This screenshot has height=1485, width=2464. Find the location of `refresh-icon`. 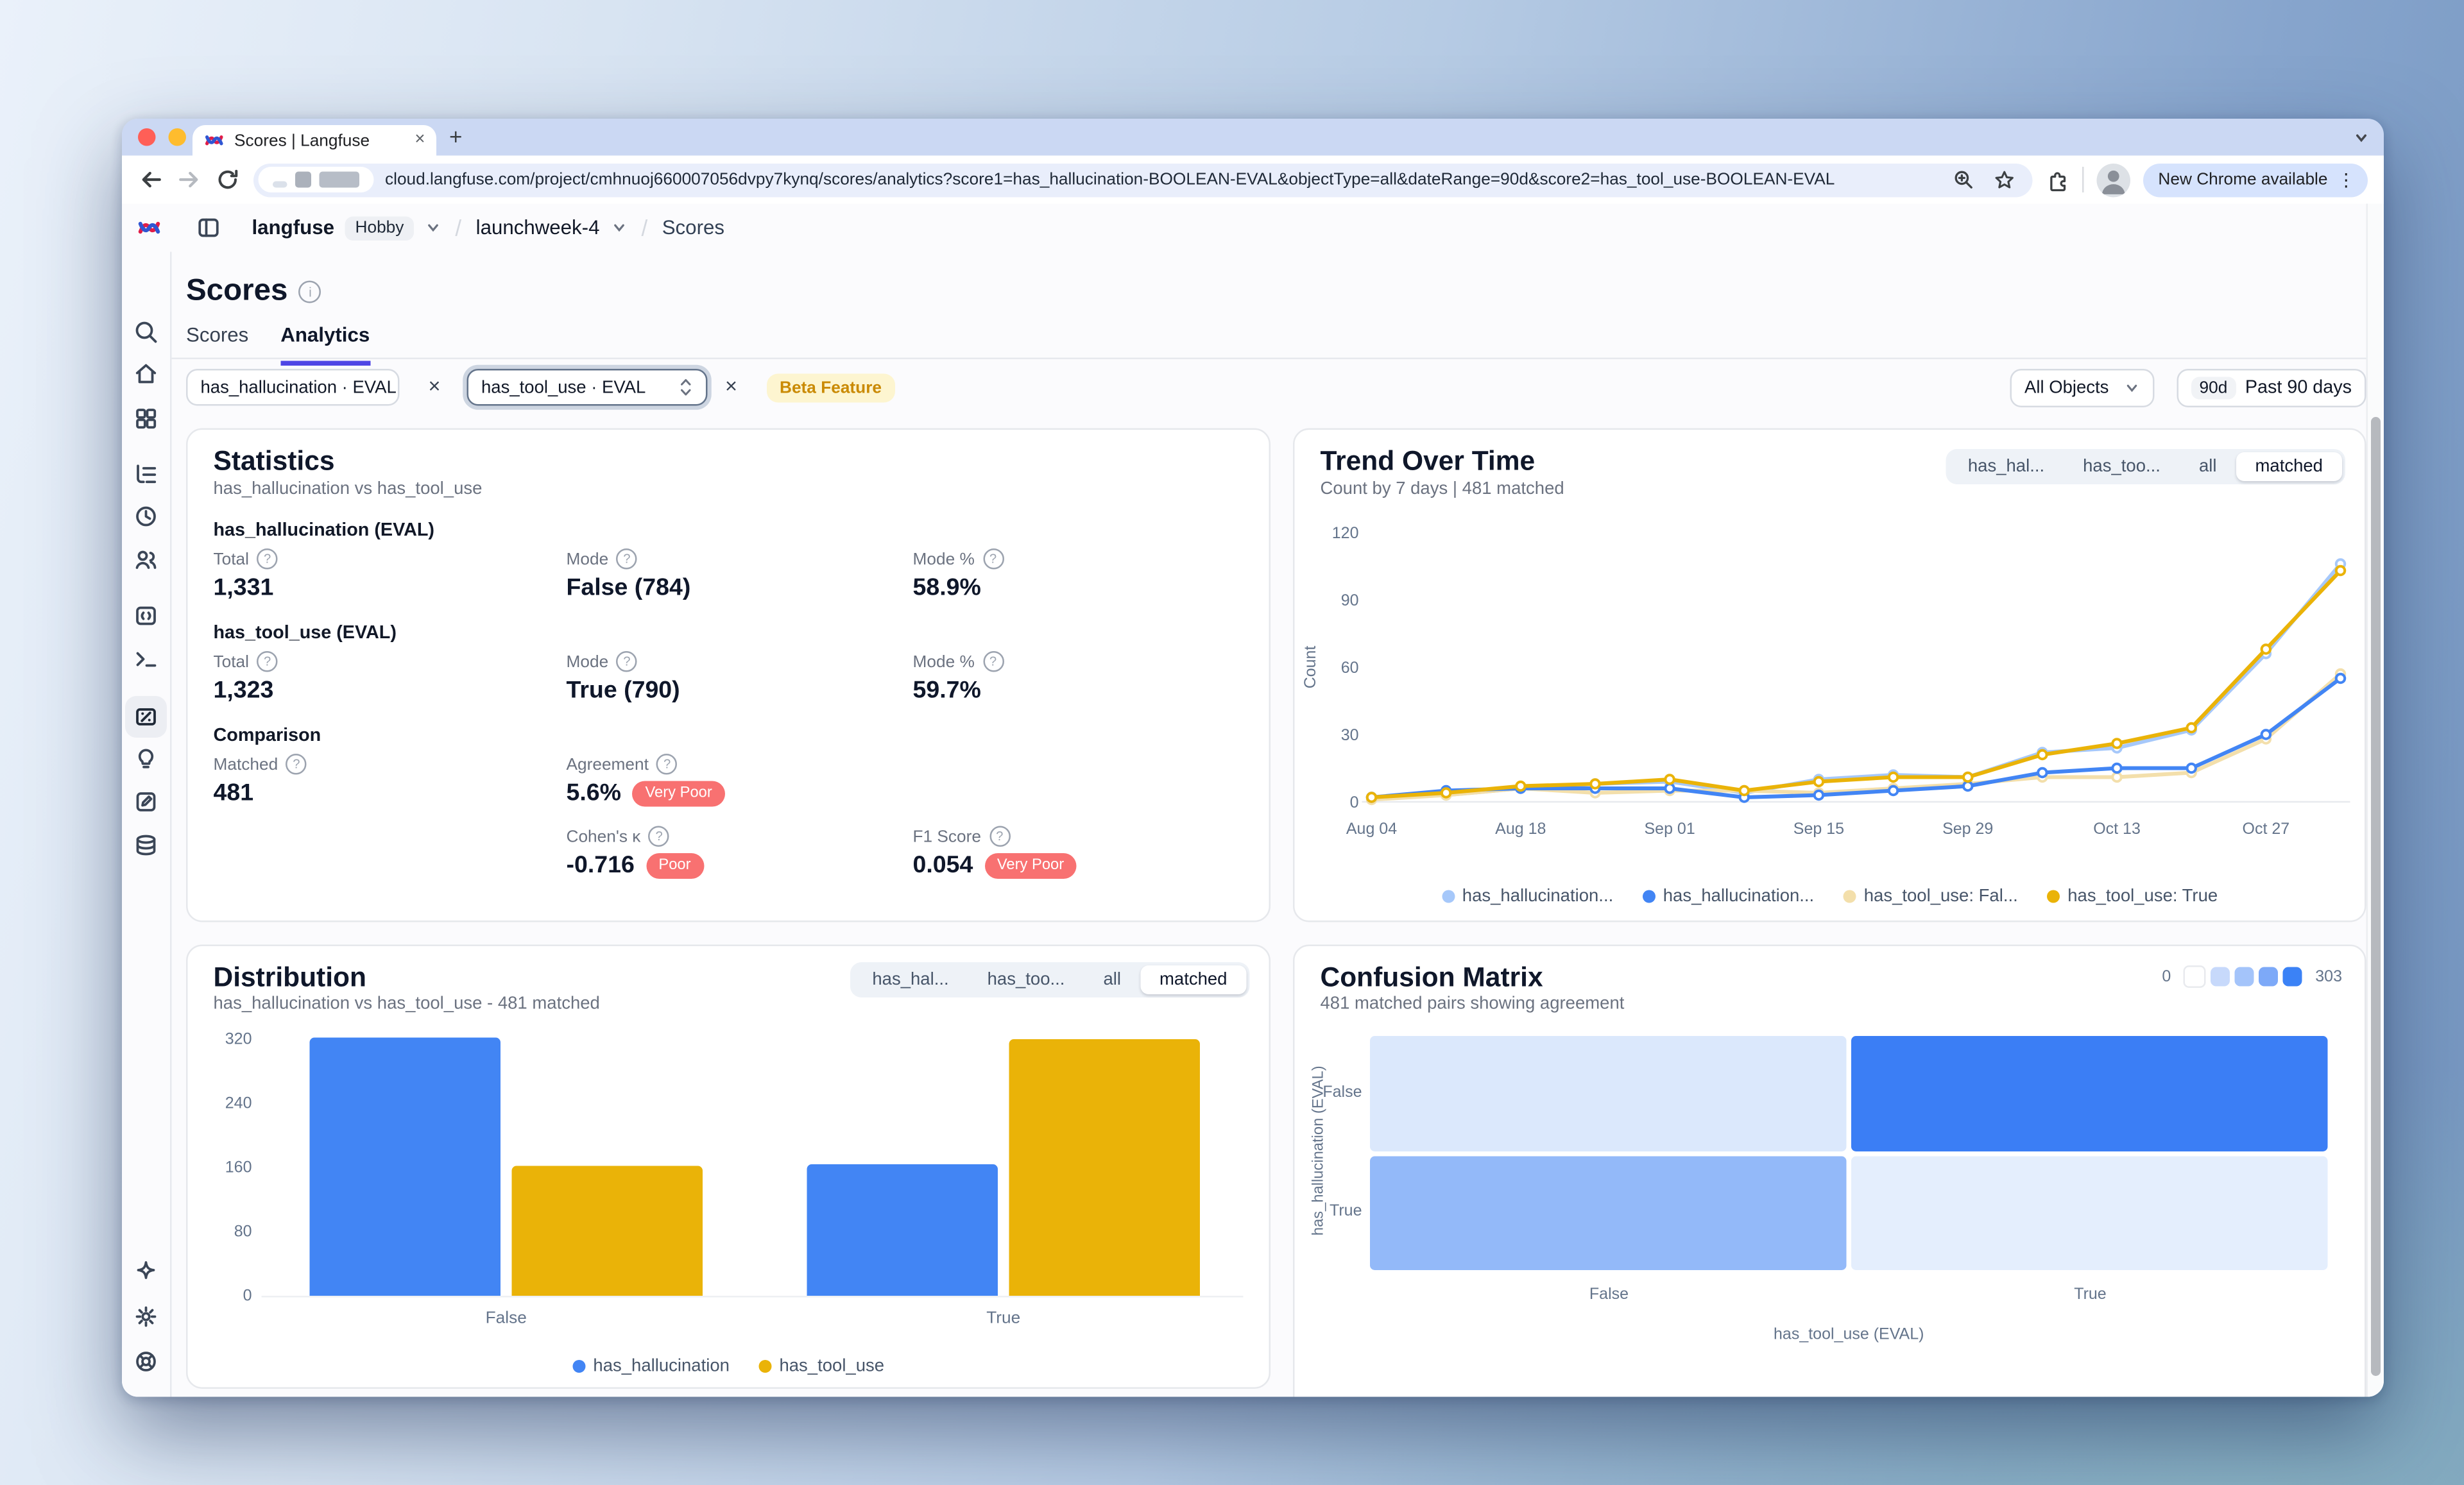

refresh-icon is located at coordinates (228, 179).